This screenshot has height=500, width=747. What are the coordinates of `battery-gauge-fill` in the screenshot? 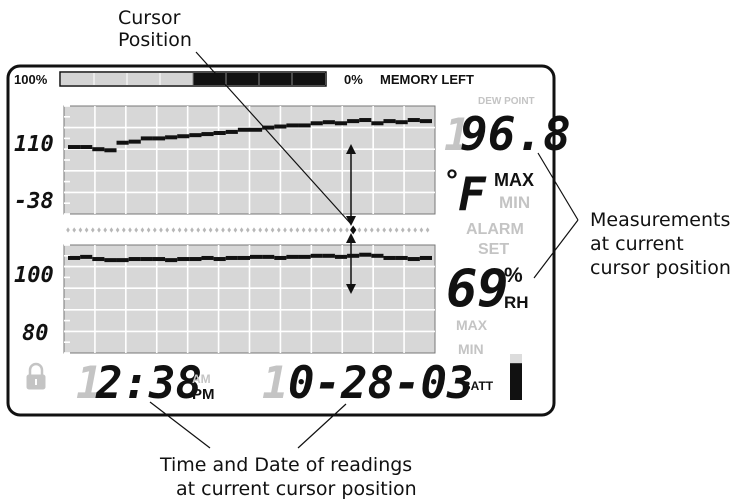 It's located at (516, 381).